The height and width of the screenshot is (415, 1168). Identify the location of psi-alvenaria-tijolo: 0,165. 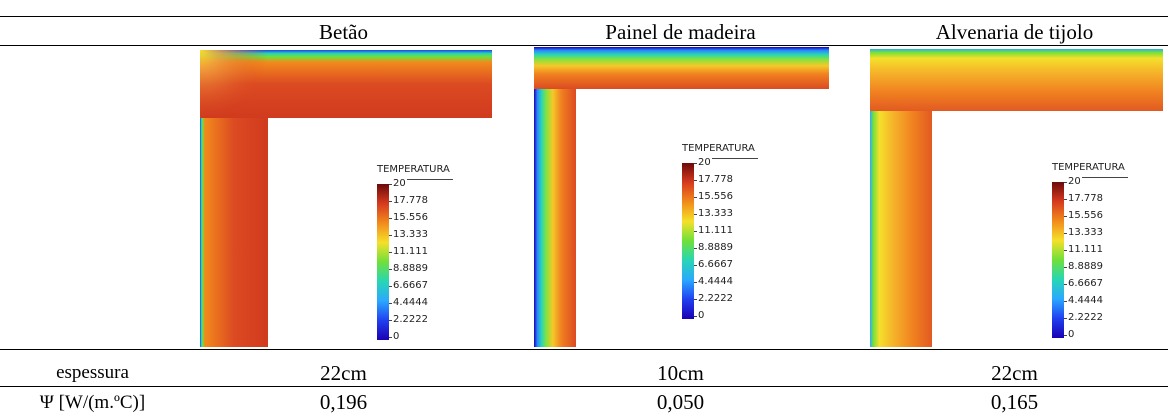
(1014, 402).